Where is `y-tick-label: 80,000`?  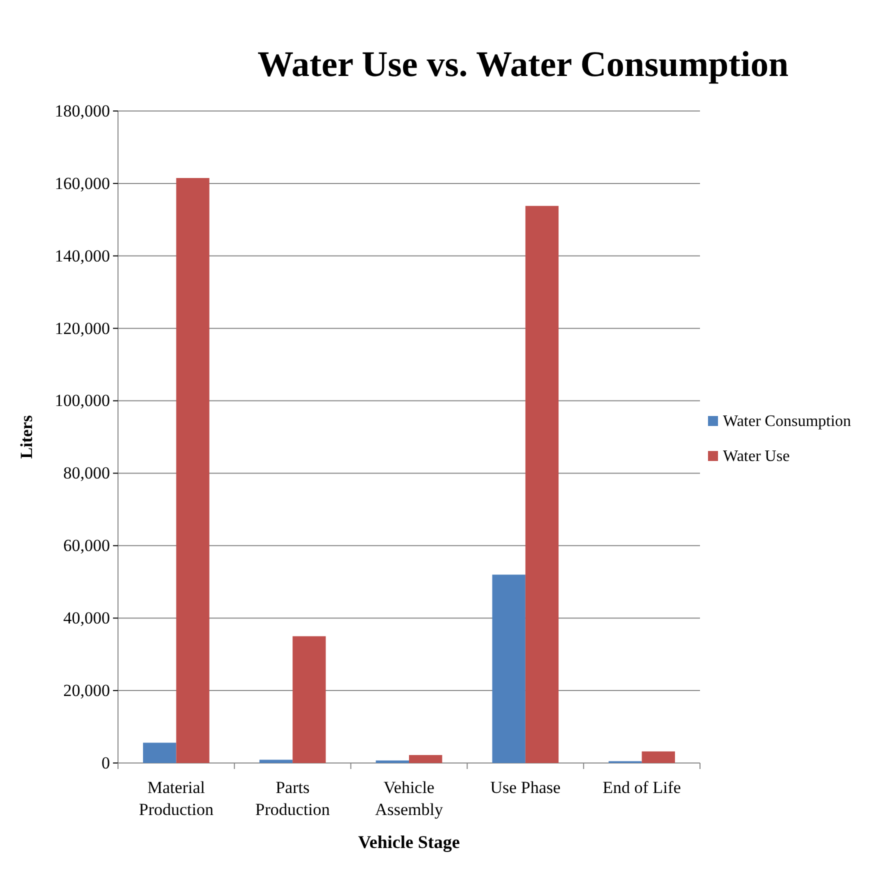
y-tick-label: 80,000 is located at coordinates (86, 473).